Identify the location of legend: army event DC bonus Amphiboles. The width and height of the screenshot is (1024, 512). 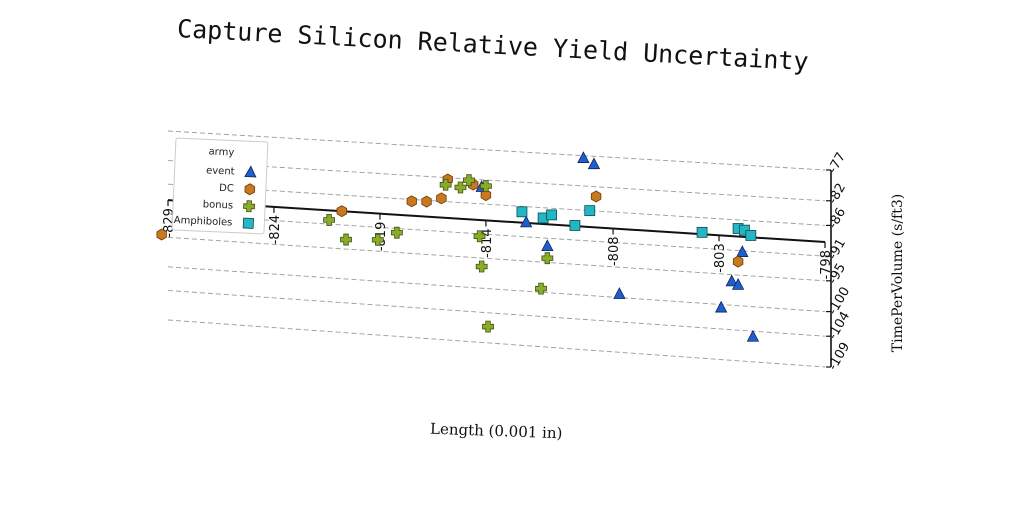
(220, 186).